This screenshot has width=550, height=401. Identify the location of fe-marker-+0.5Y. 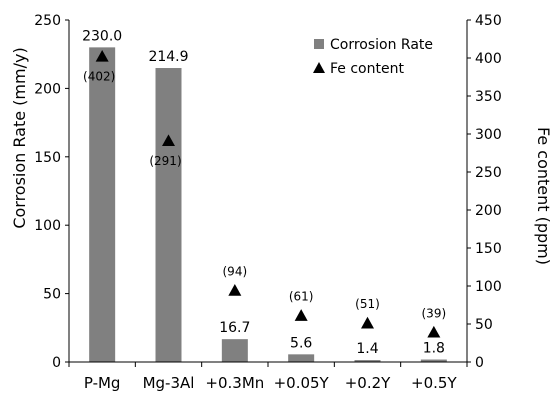
(434, 331).